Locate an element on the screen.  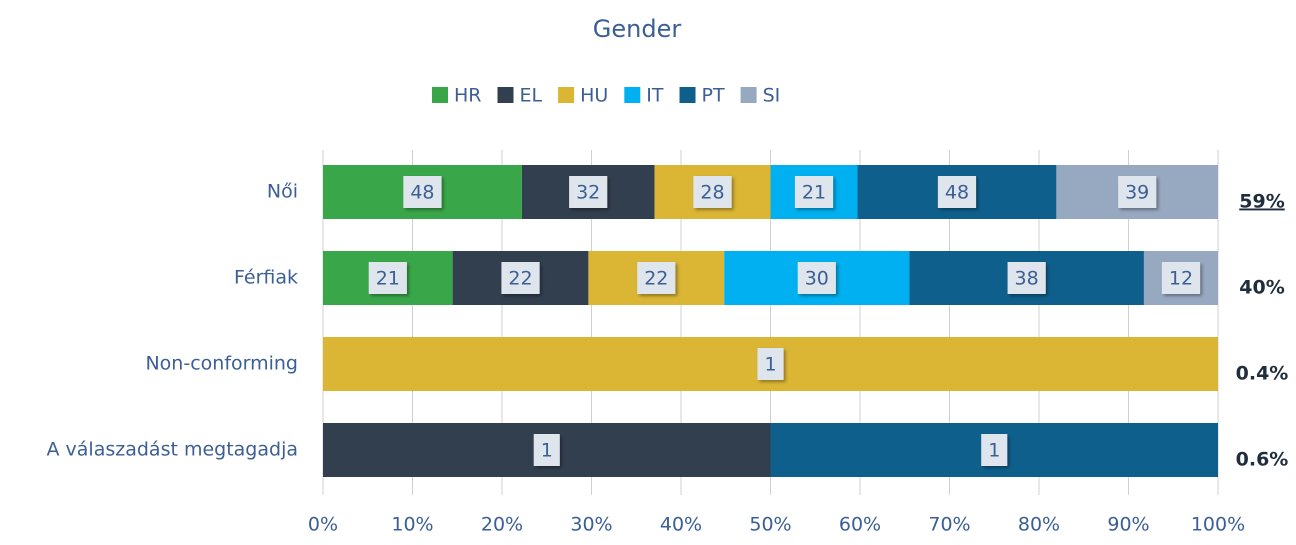
row-total: 59% is located at coordinates (1261, 202).